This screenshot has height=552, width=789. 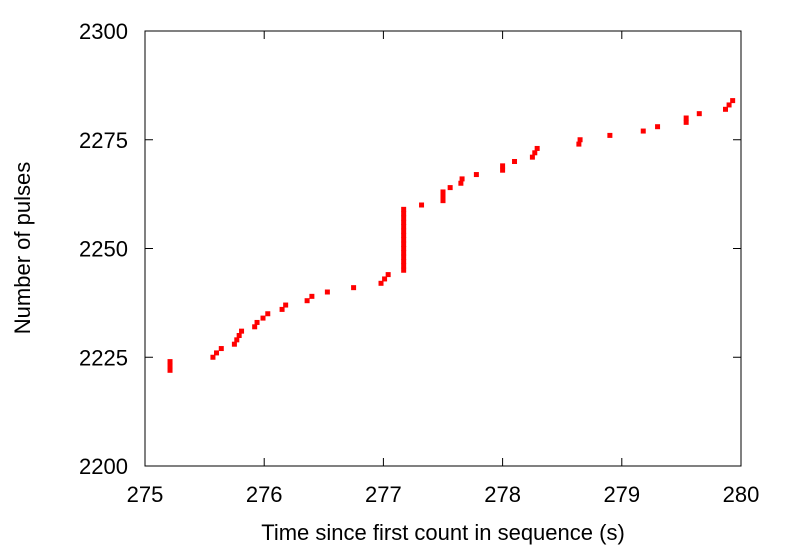 What do you see at coordinates (103, 31) in the screenshot?
I see `y-tick-label: 2300` at bounding box center [103, 31].